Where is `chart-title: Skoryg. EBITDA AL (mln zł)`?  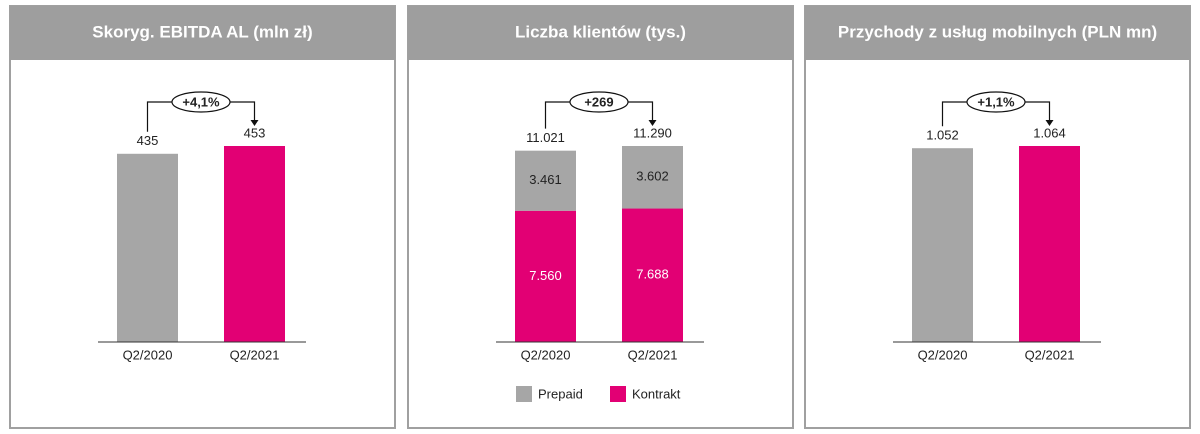 chart-title: Skoryg. EBITDA AL (mln zł) is located at coordinates (202, 31).